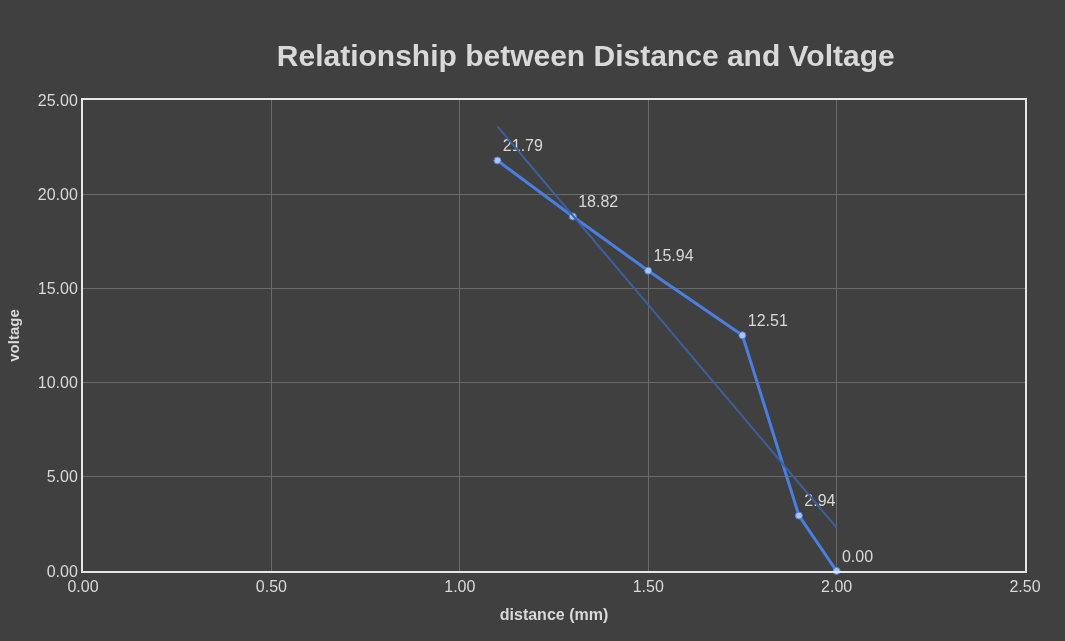 This screenshot has width=1065, height=641. What do you see at coordinates (554, 615) in the screenshot?
I see `x-axis-title: distance (mm)` at bounding box center [554, 615].